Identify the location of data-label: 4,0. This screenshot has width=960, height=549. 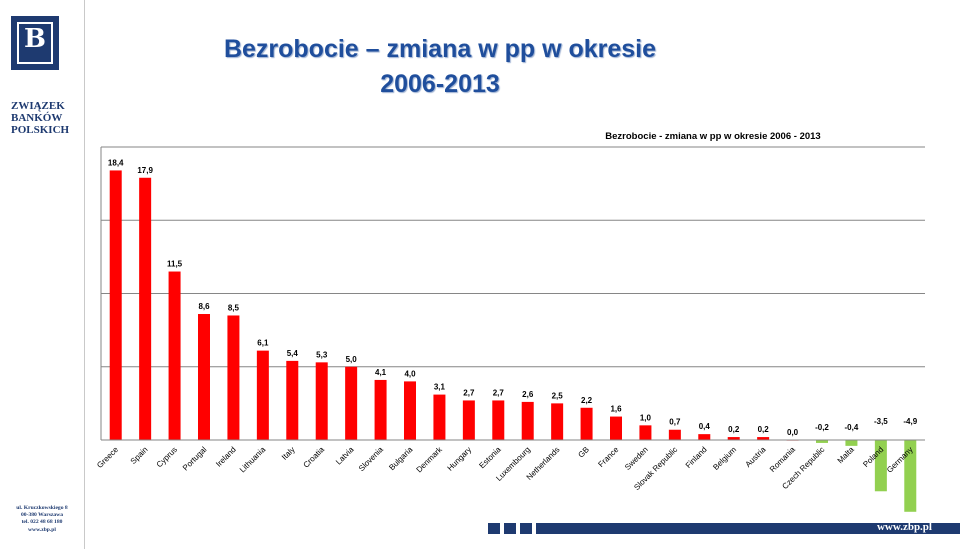
(410, 373).